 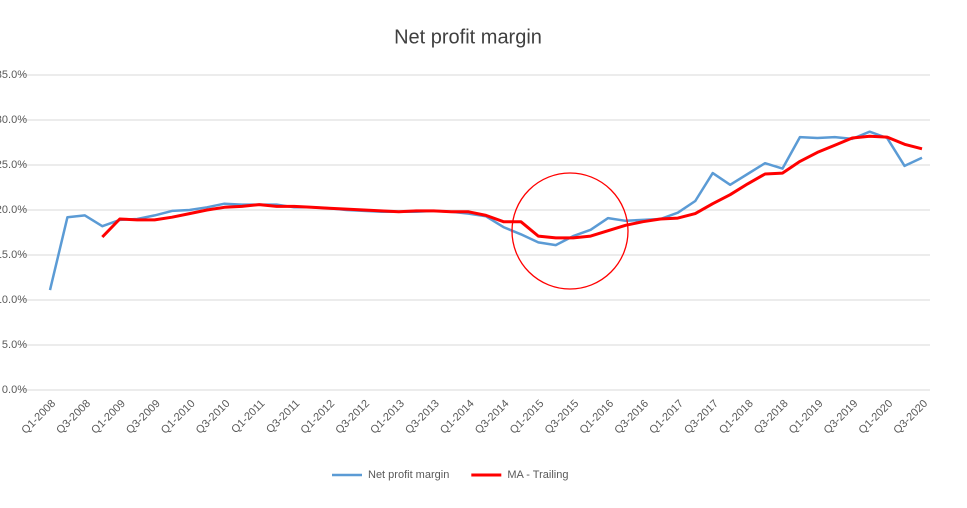 I want to click on legend-label: MA - Trailing, so click(x=537, y=475).